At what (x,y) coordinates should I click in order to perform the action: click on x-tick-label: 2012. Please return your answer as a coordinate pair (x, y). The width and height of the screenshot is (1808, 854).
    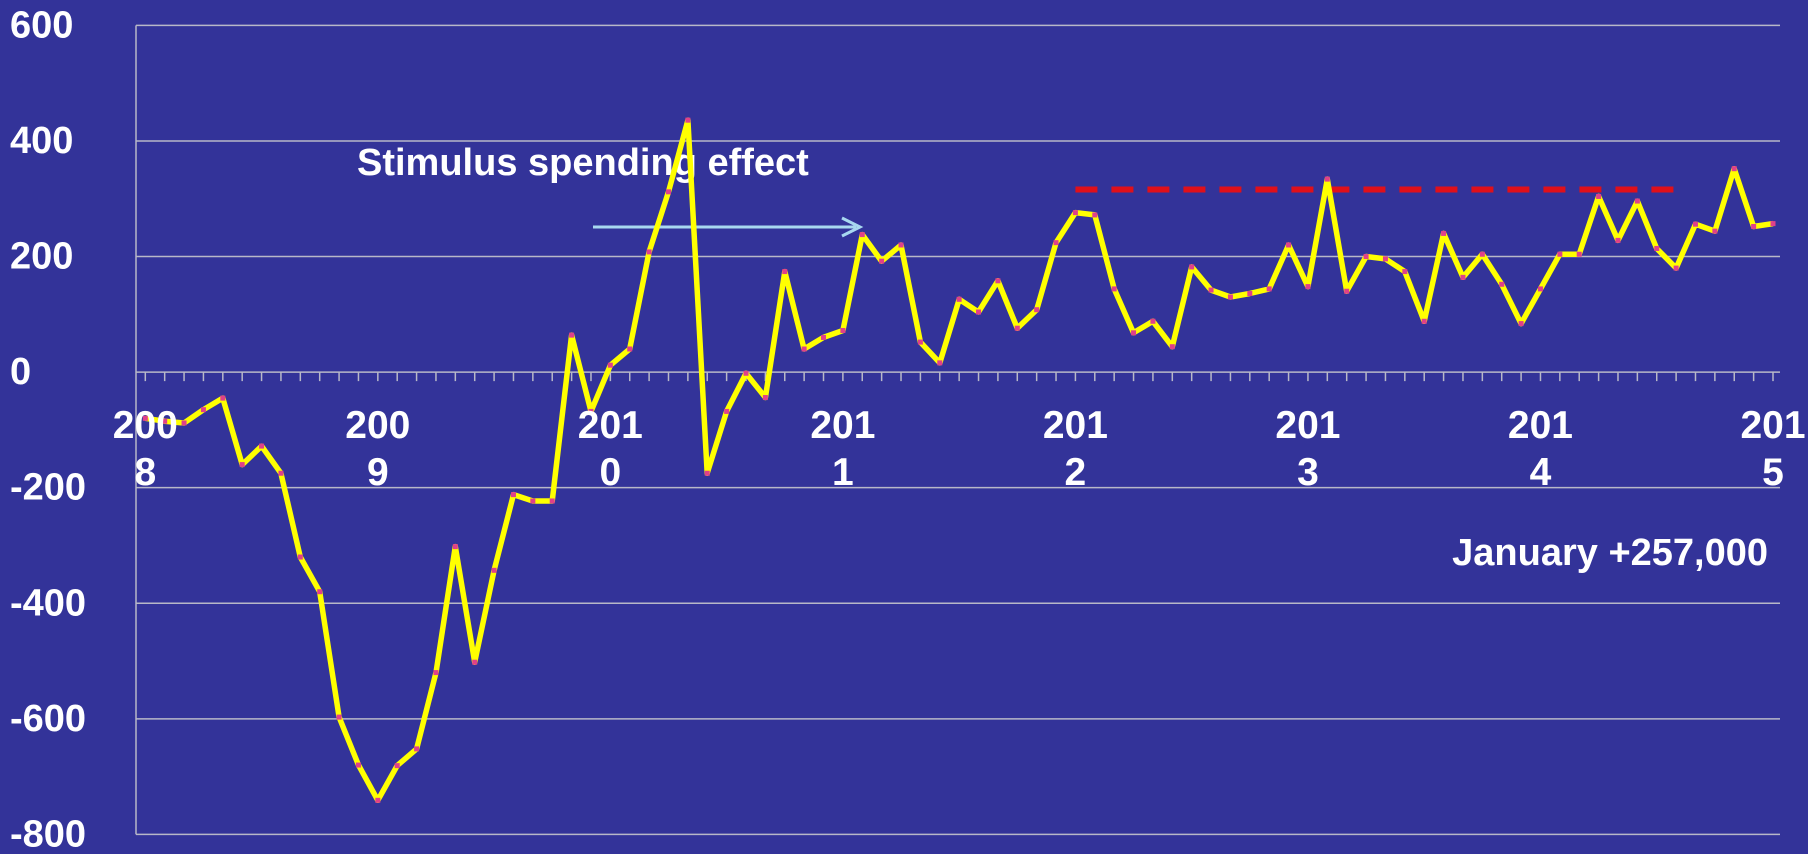
    Looking at the image, I should click on (1075, 449).